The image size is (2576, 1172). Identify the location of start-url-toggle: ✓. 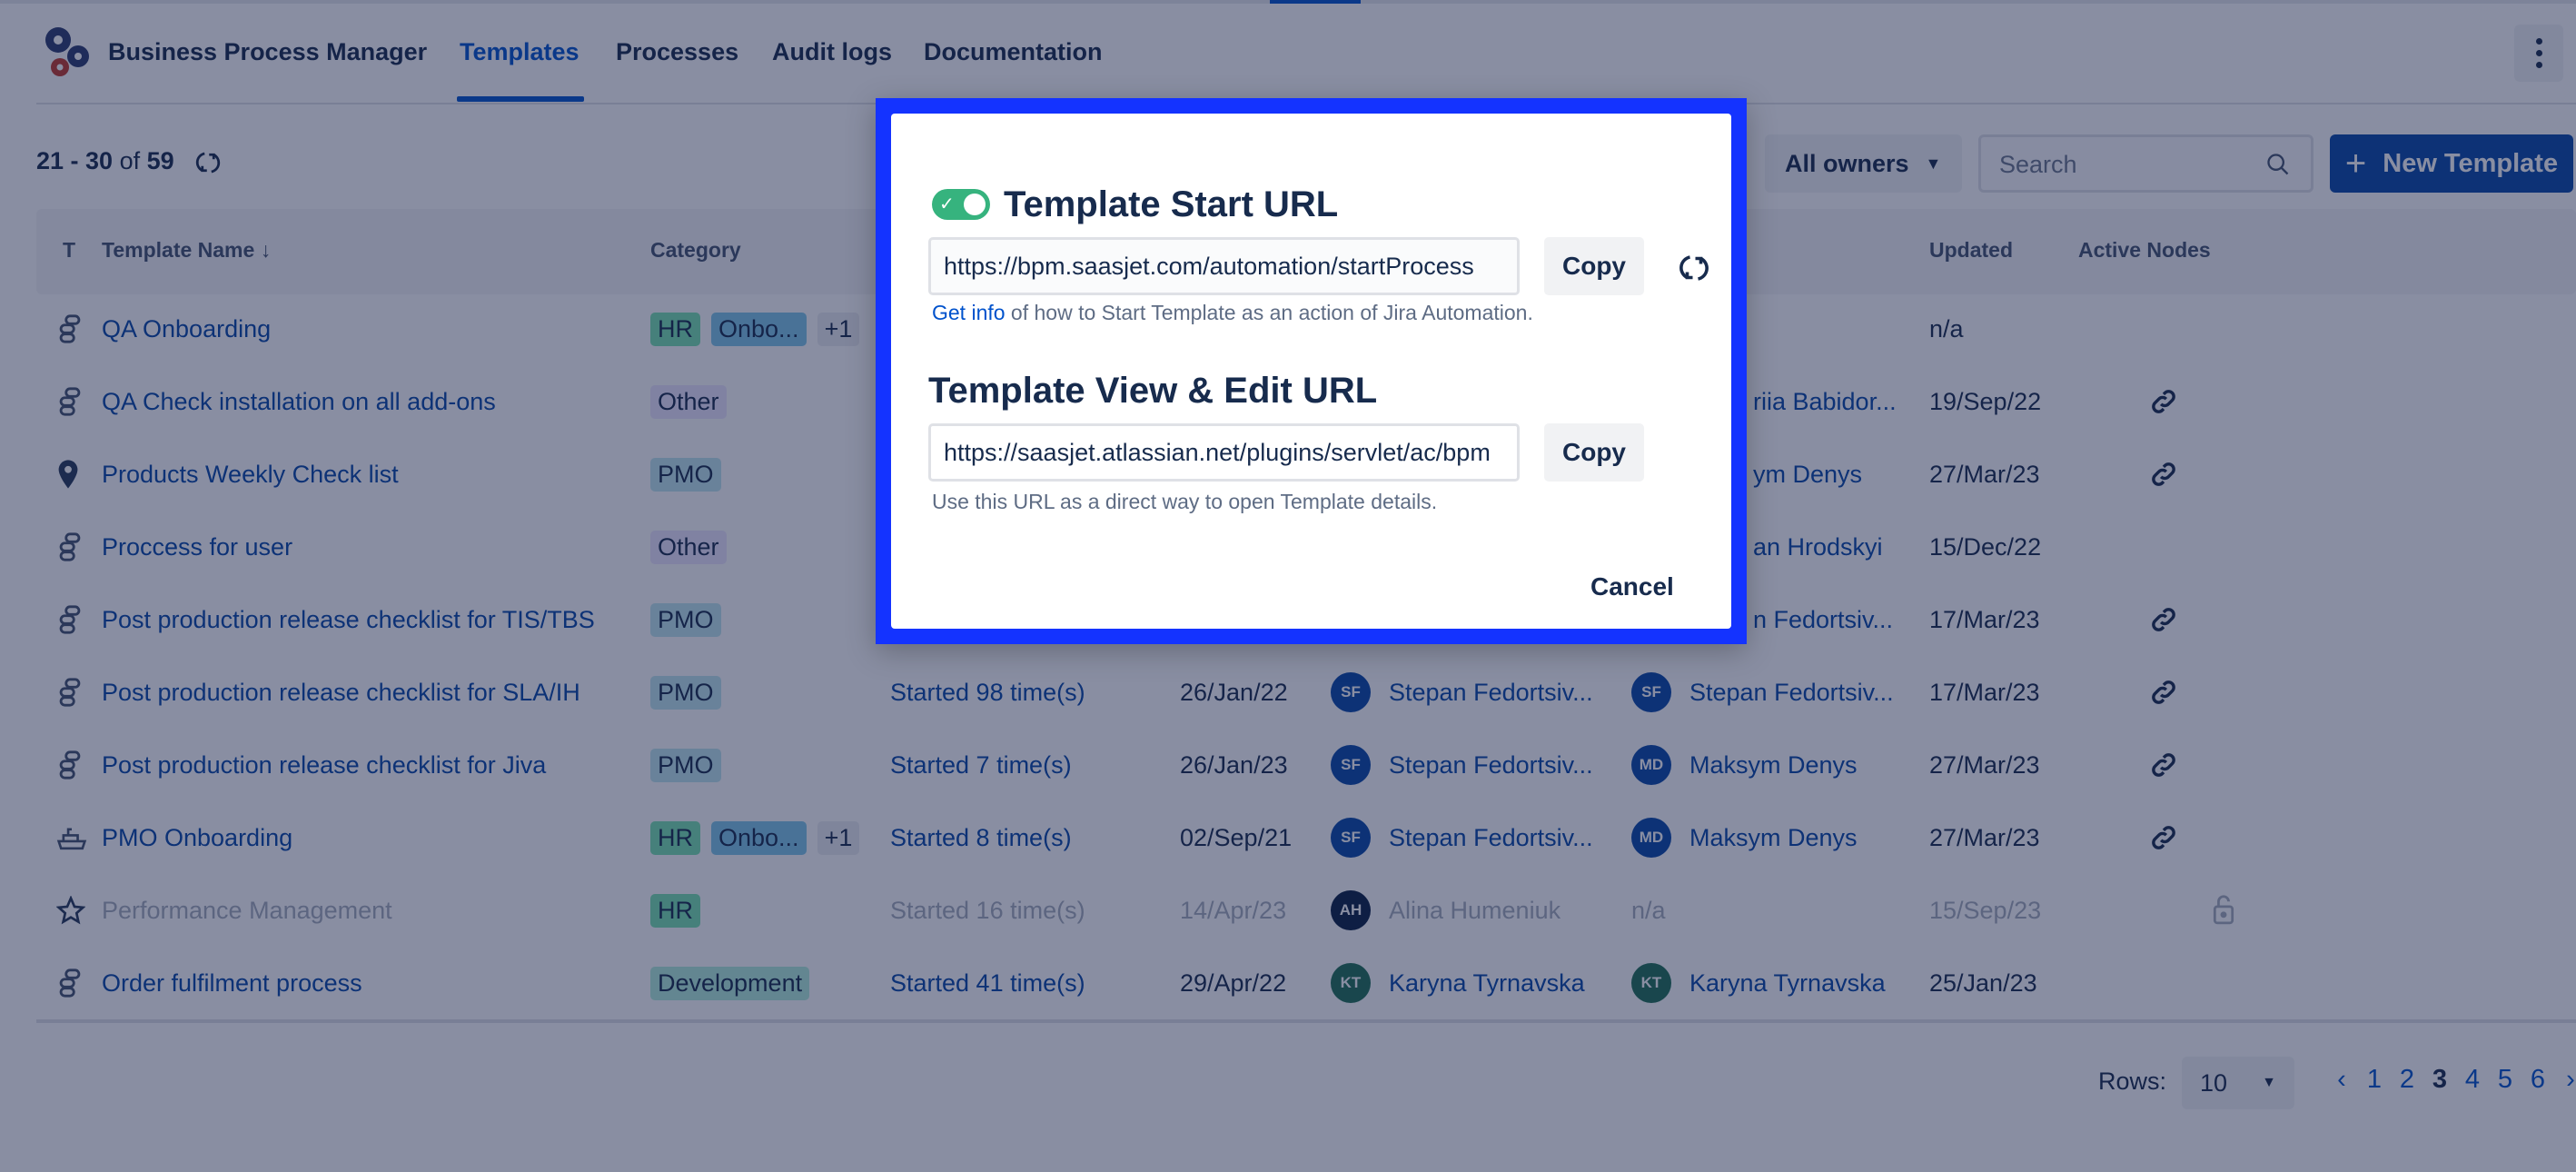
(961, 204).